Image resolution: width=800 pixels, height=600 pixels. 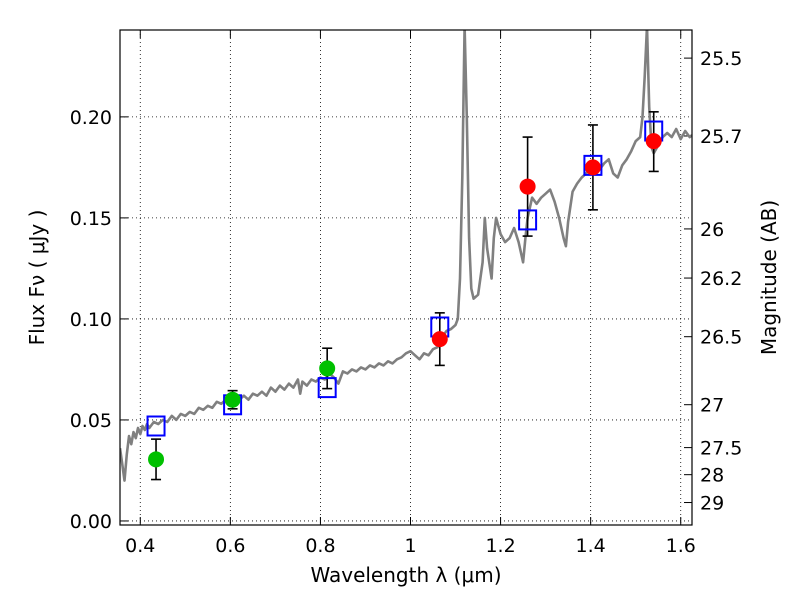 I want to click on mag-tick-label: 25.7, so click(x=721, y=137).